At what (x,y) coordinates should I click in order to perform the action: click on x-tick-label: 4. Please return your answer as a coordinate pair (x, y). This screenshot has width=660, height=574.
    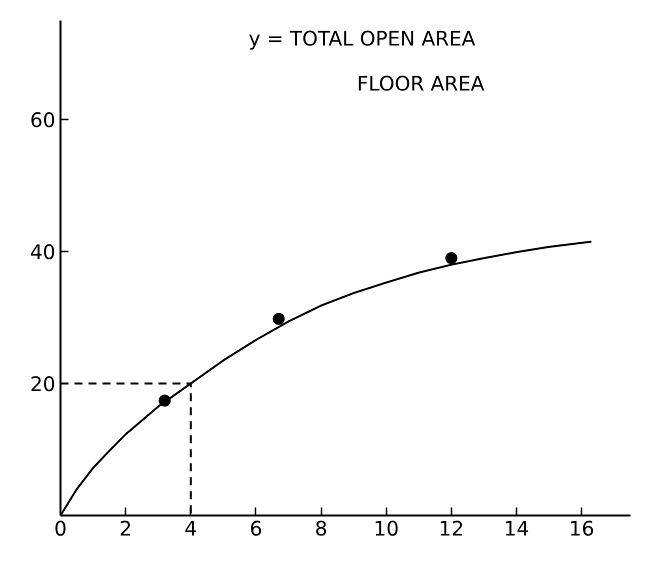
    Looking at the image, I should click on (191, 528).